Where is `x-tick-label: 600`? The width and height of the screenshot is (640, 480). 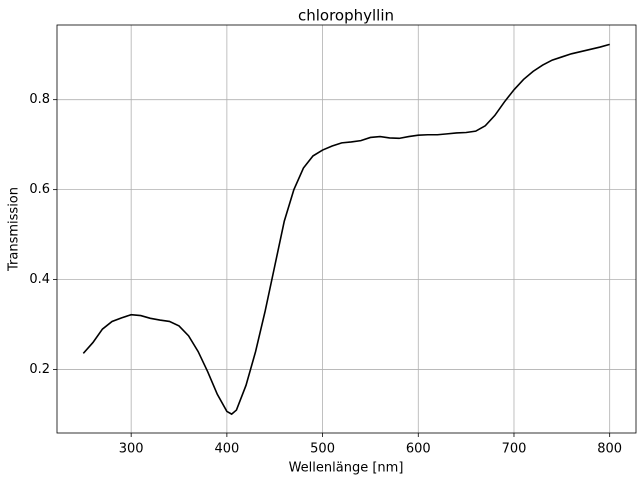 x-tick-label: 600 is located at coordinates (418, 449).